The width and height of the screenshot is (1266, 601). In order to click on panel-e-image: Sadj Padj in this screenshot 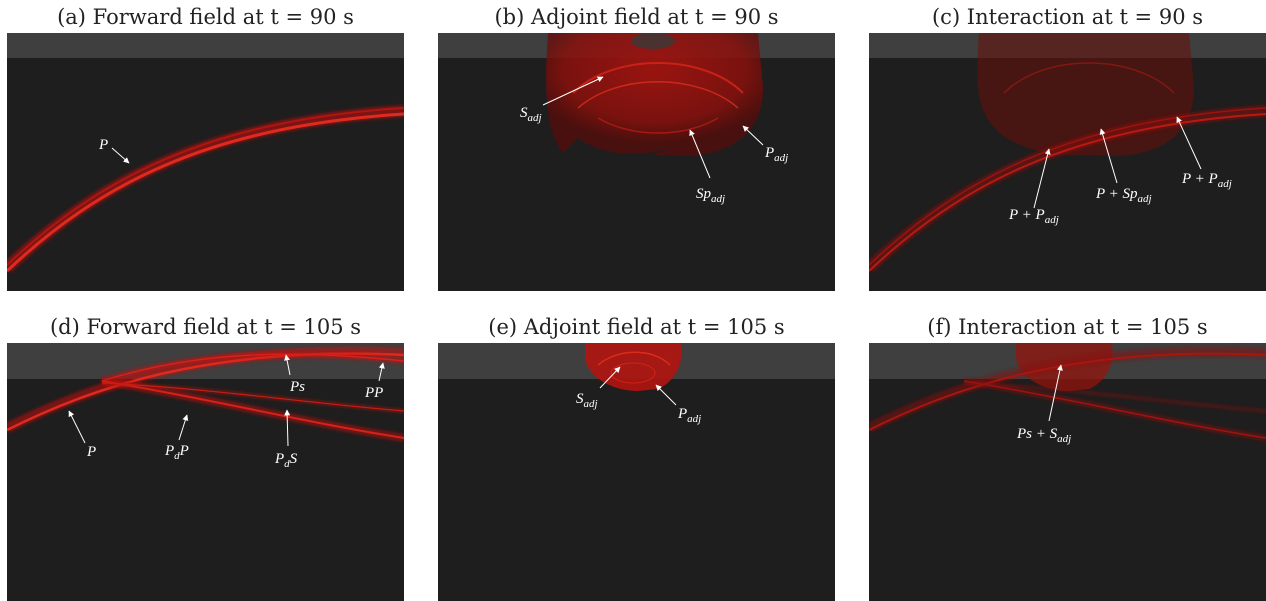, I will do `click(636, 472)`.